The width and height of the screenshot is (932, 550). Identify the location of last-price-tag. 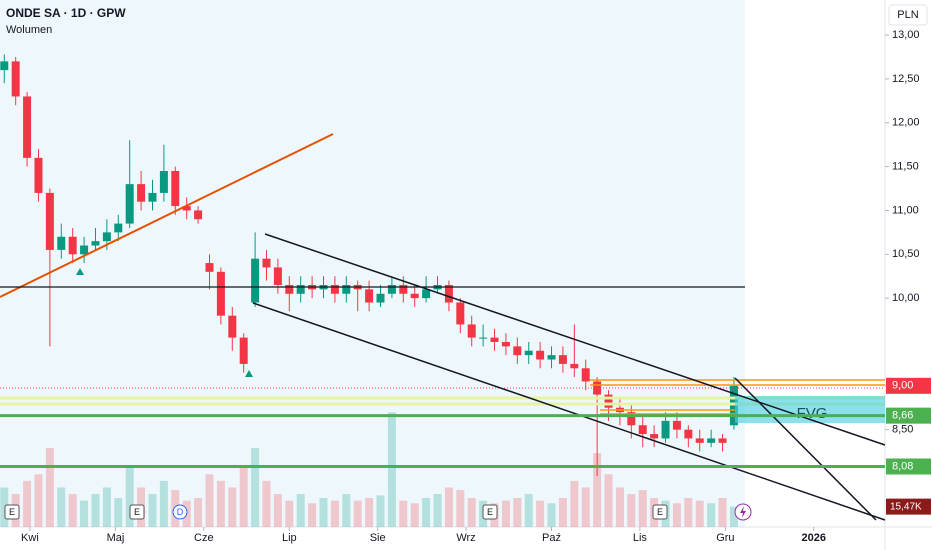
(908, 385).